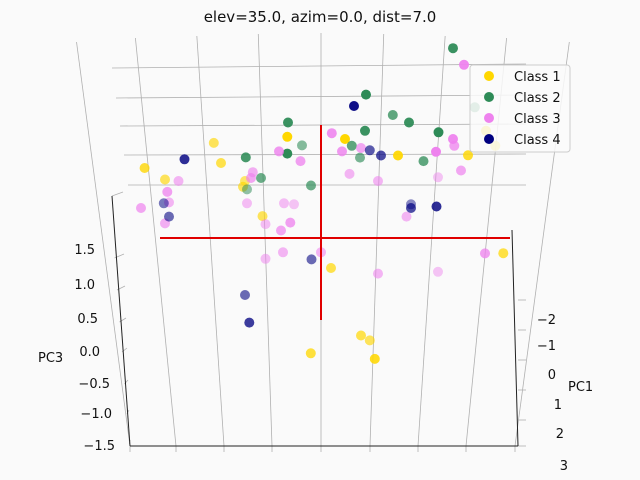  What do you see at coordinates (96, 414) in the screenshot?
I see `z-tick-label: −1.0` at bounding box center [96, 414].